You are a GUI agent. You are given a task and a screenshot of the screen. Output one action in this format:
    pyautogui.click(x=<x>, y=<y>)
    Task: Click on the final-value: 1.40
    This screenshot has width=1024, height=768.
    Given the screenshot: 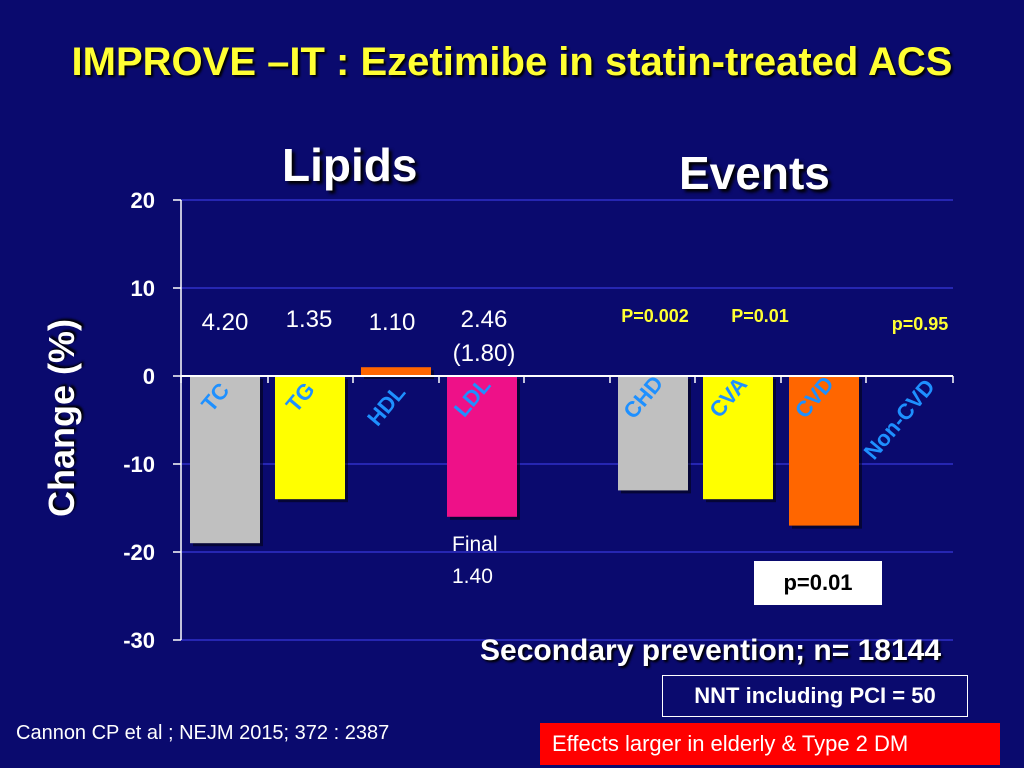 What is the action you would take?
    pyautogui.click(x=472, y=576)
    